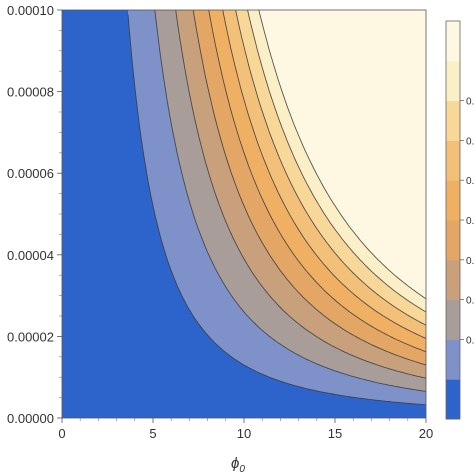 The width and height of the screenshot is (474, 474). What do you see at coordinates (30, 336) in the screenshot?
I see `y-tick-label: 0.00002` at bounding box center [30, 336].